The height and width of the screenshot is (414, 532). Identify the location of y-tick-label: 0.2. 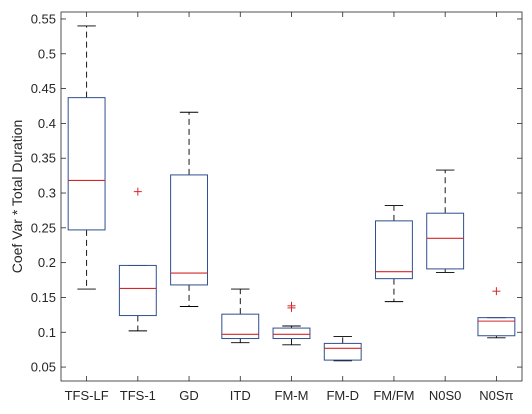
(47, 262).